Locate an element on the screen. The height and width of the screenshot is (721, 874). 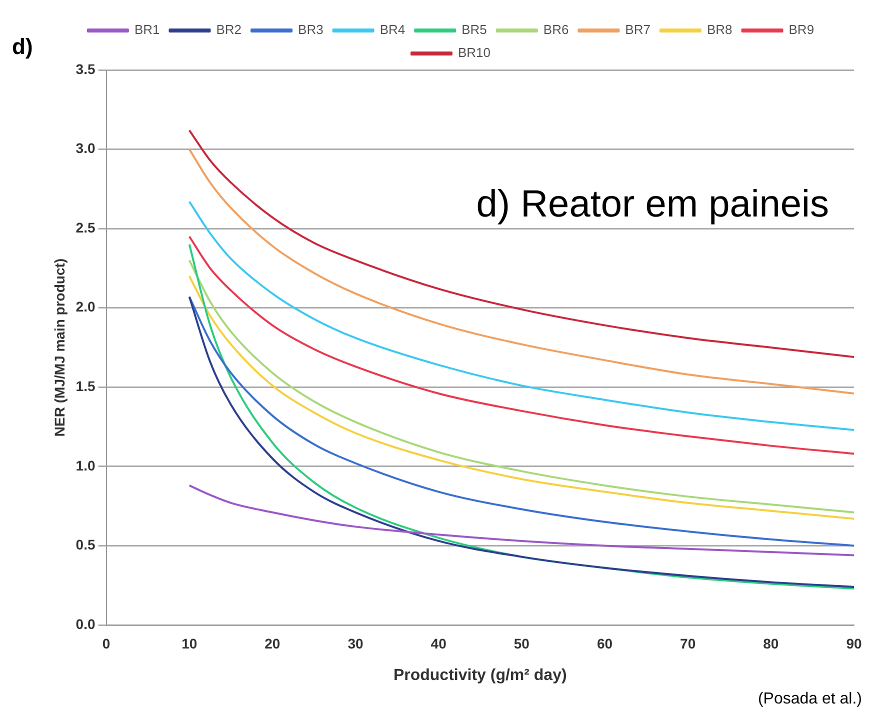
x-tick-label: 70 is located at coordinates (688, 643).